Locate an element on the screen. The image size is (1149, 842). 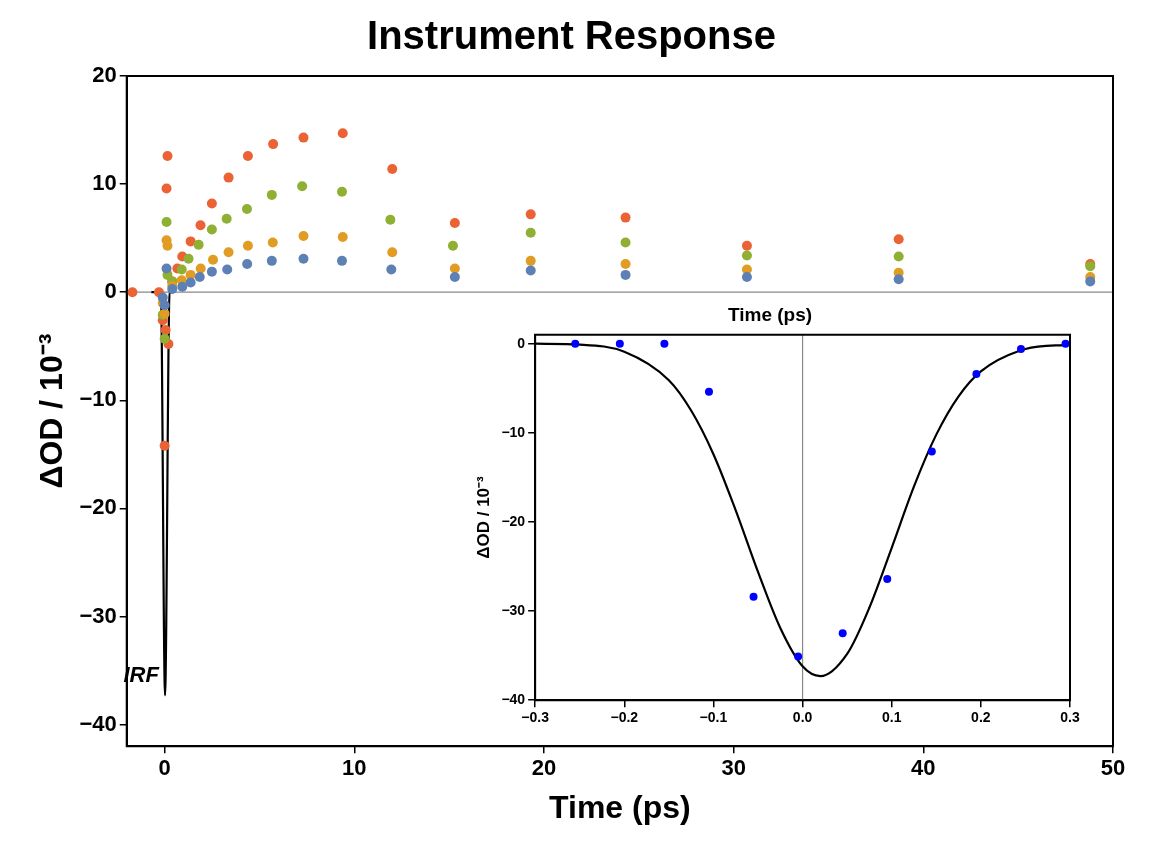
y-tick-label: 10 is located at coordinates (104, 183).